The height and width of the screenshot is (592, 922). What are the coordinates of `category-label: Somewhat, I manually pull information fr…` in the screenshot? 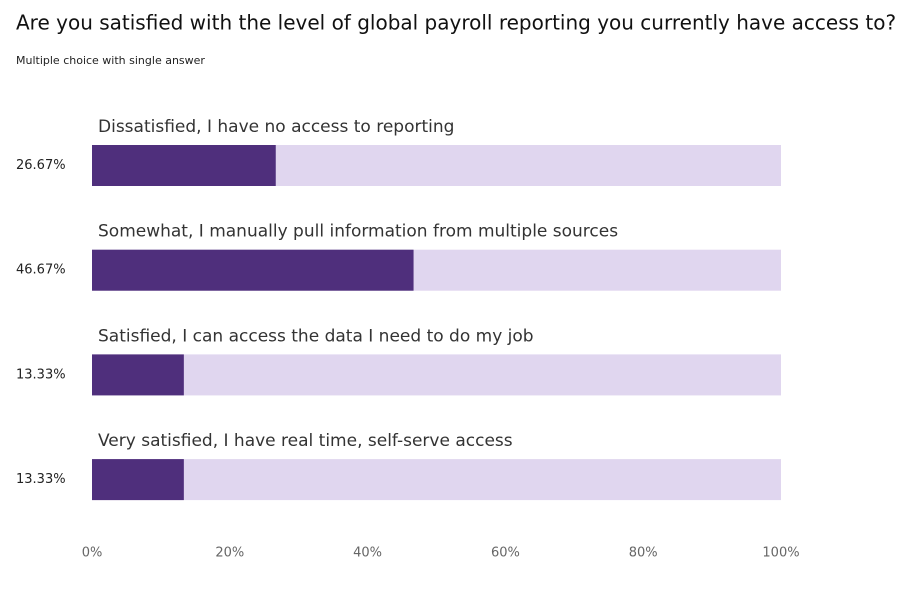 It's located at (358, 232).